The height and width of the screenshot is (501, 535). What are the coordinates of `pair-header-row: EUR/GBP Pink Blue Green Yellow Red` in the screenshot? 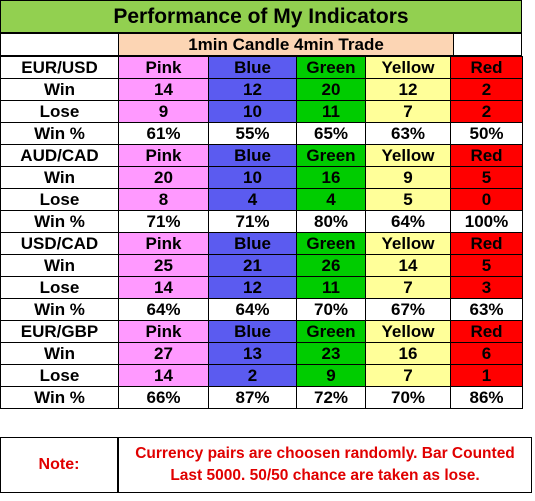 It's located at (261, 331).